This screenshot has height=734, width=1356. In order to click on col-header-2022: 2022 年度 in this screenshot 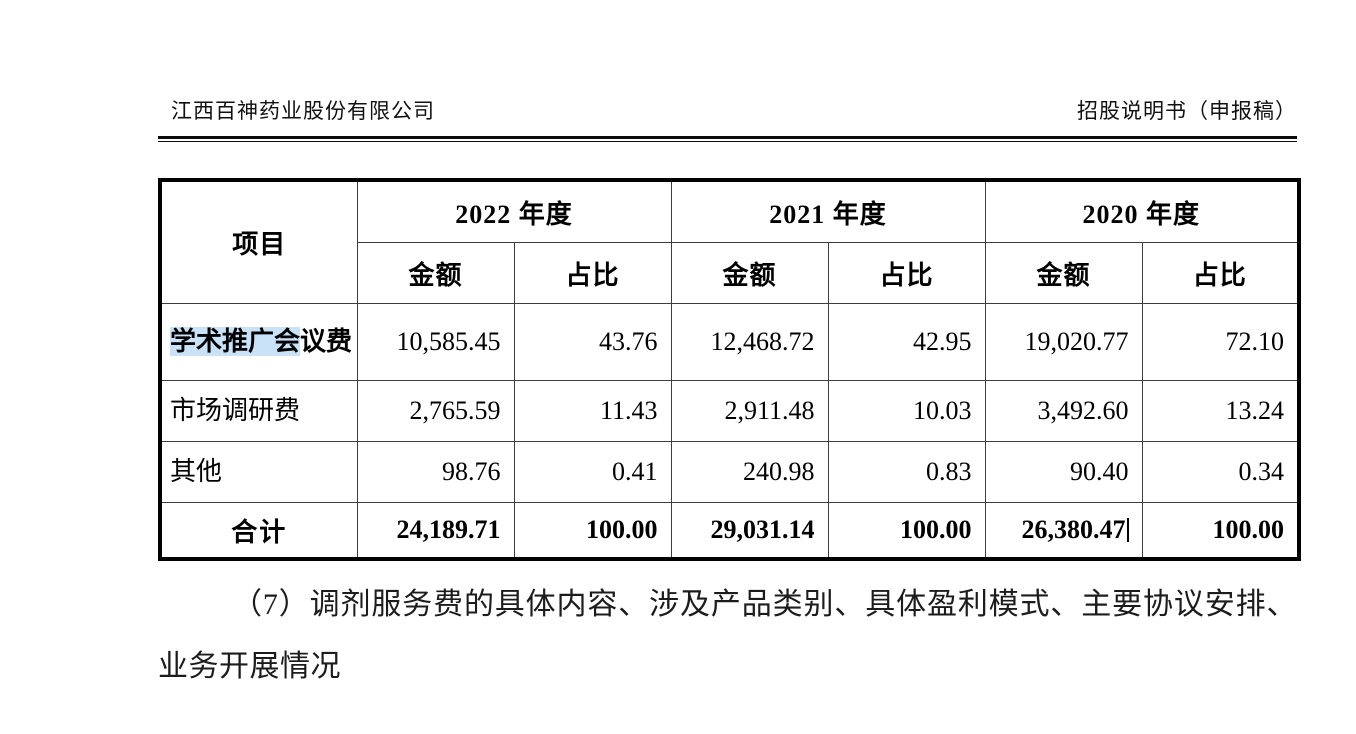, I will do `click(514, 211)`.